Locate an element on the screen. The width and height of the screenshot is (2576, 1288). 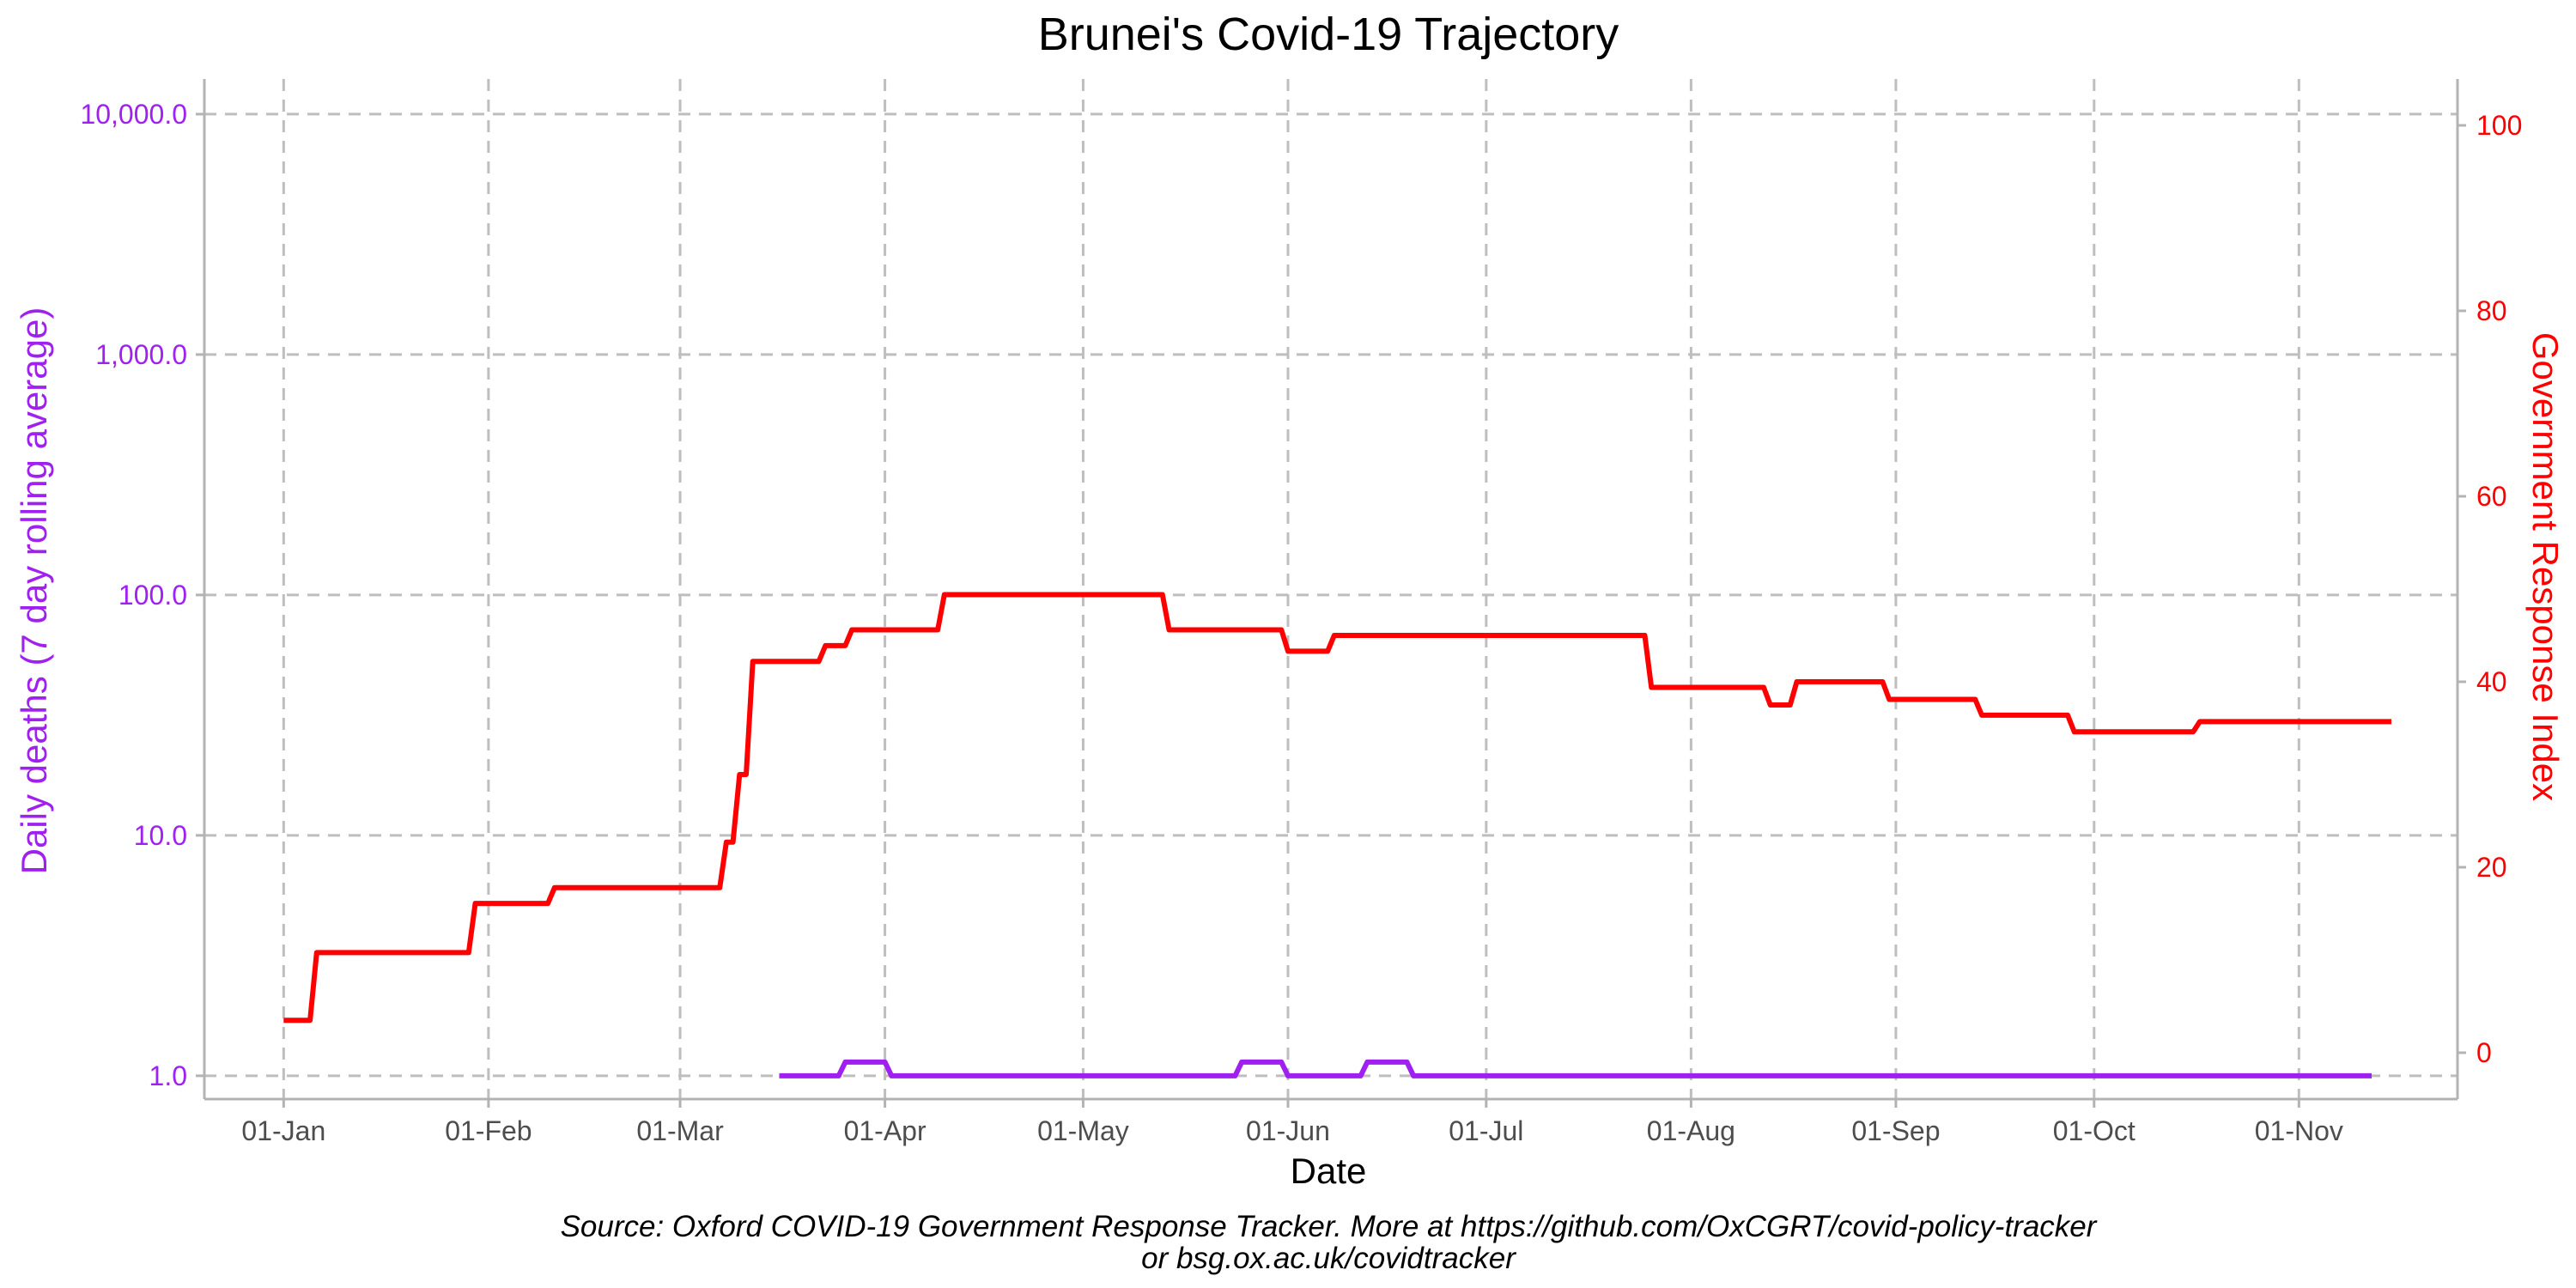
y-right-tick-label: 0 is located at coordinates (2484, 1052).